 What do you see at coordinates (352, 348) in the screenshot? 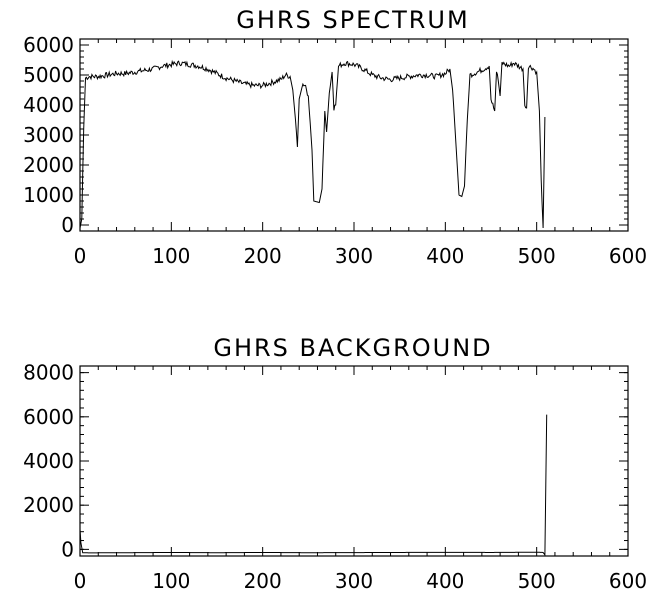
I see `background-title: GHRS BACKGROUND` at bounding box center [352, 348].